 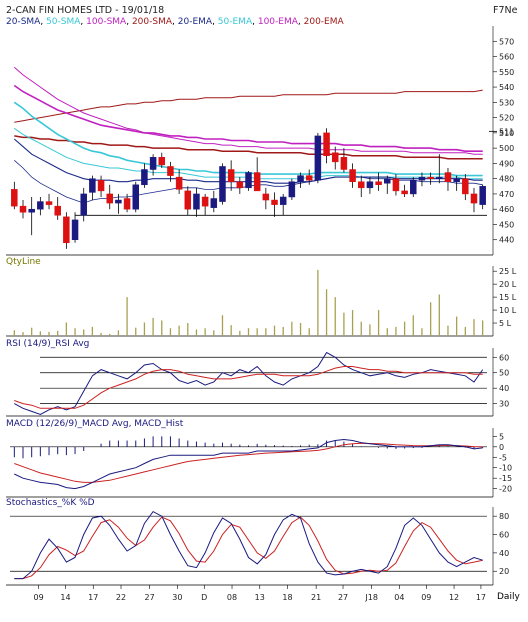 I want to click on price-tick-label: 450, so click(x=506, y=224).